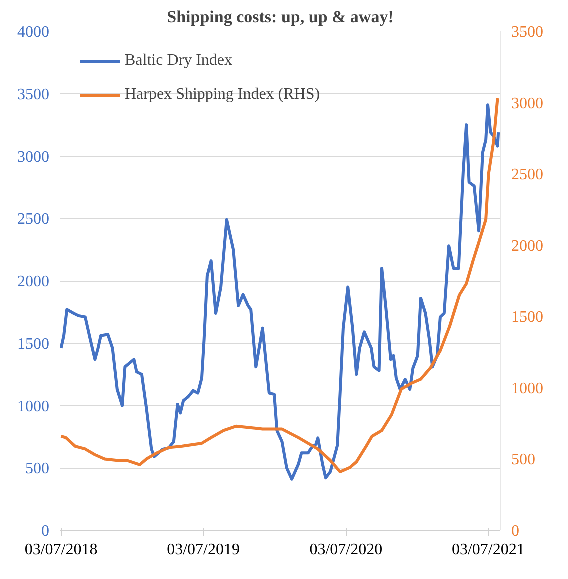  Describe the element at coordinates (528, 246) in the screenshot. I see `y2-tick-label: 2000` at that location.